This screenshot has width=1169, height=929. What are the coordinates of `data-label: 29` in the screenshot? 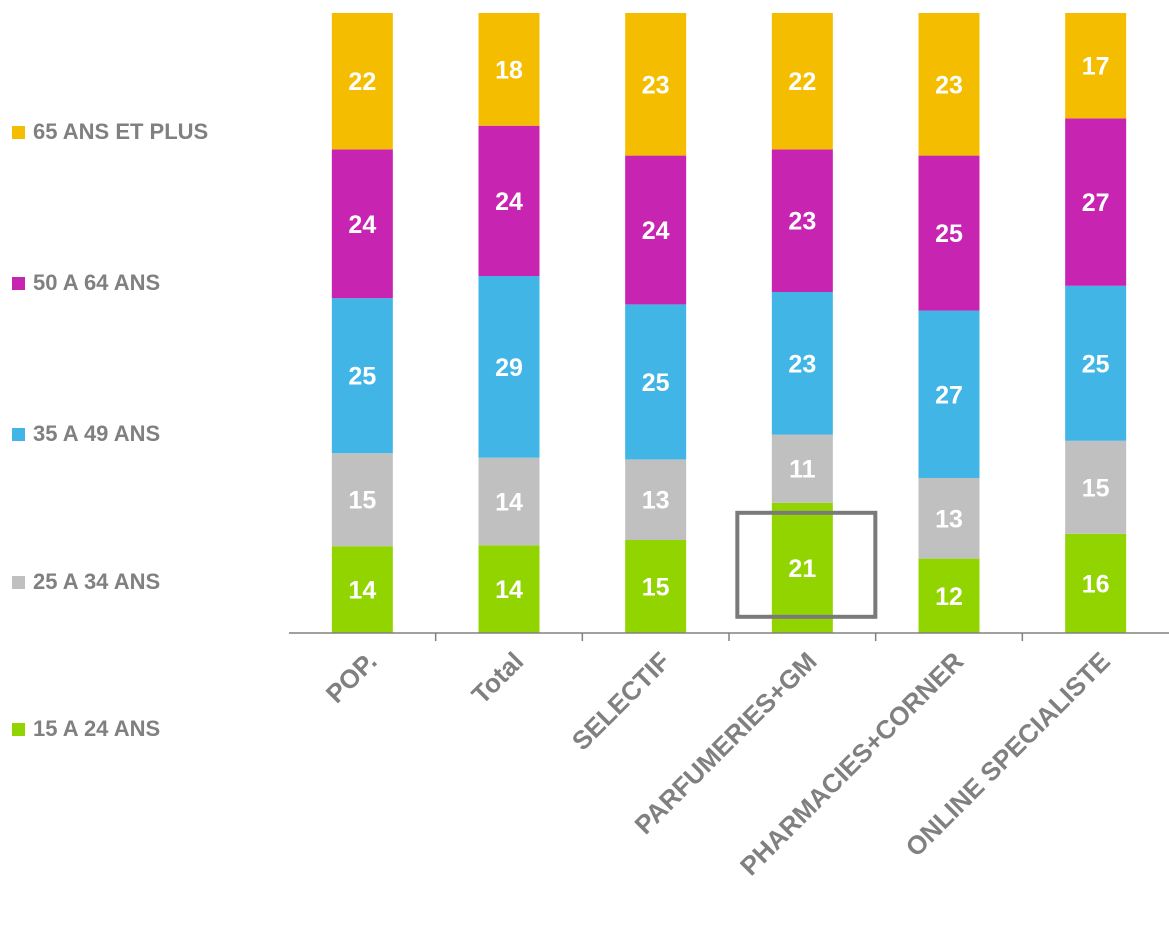 It's located at (509, 368).